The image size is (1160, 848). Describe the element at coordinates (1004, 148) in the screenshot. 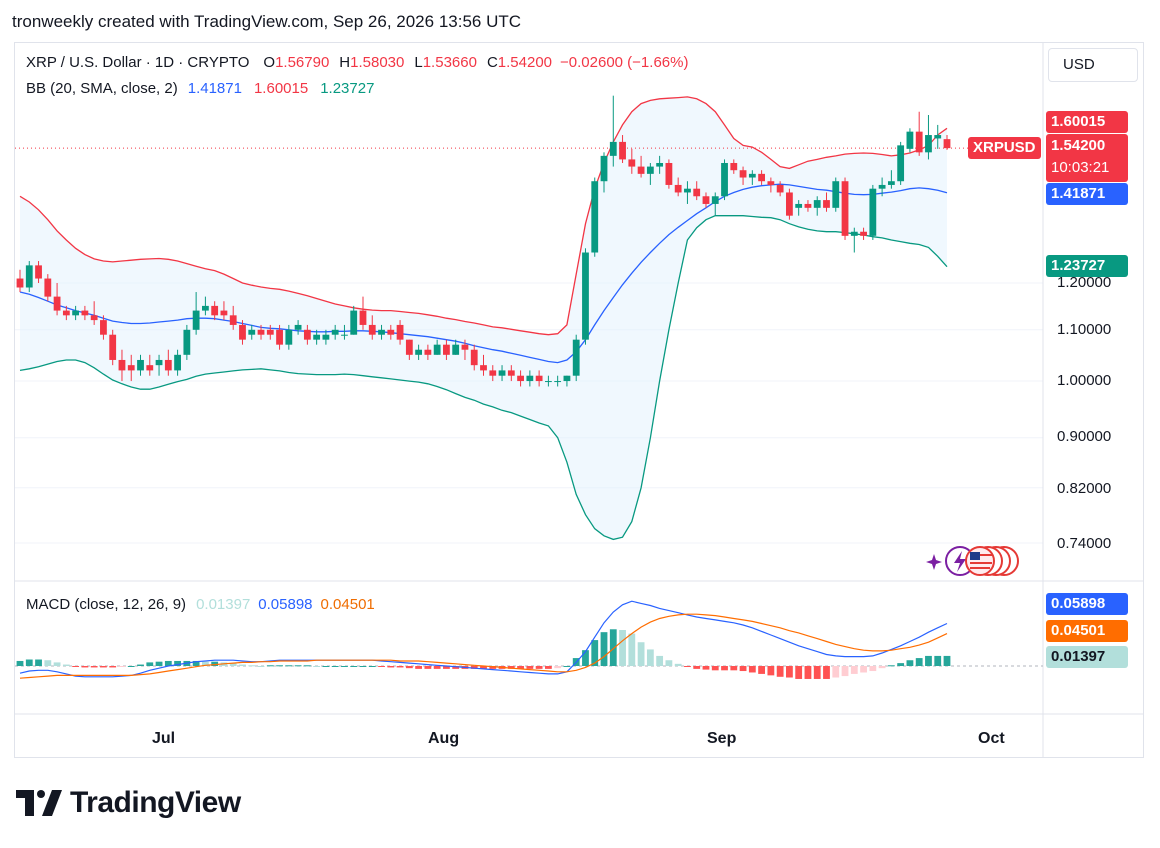

I see `symbol-price-tag: XRPUSD` at that location.